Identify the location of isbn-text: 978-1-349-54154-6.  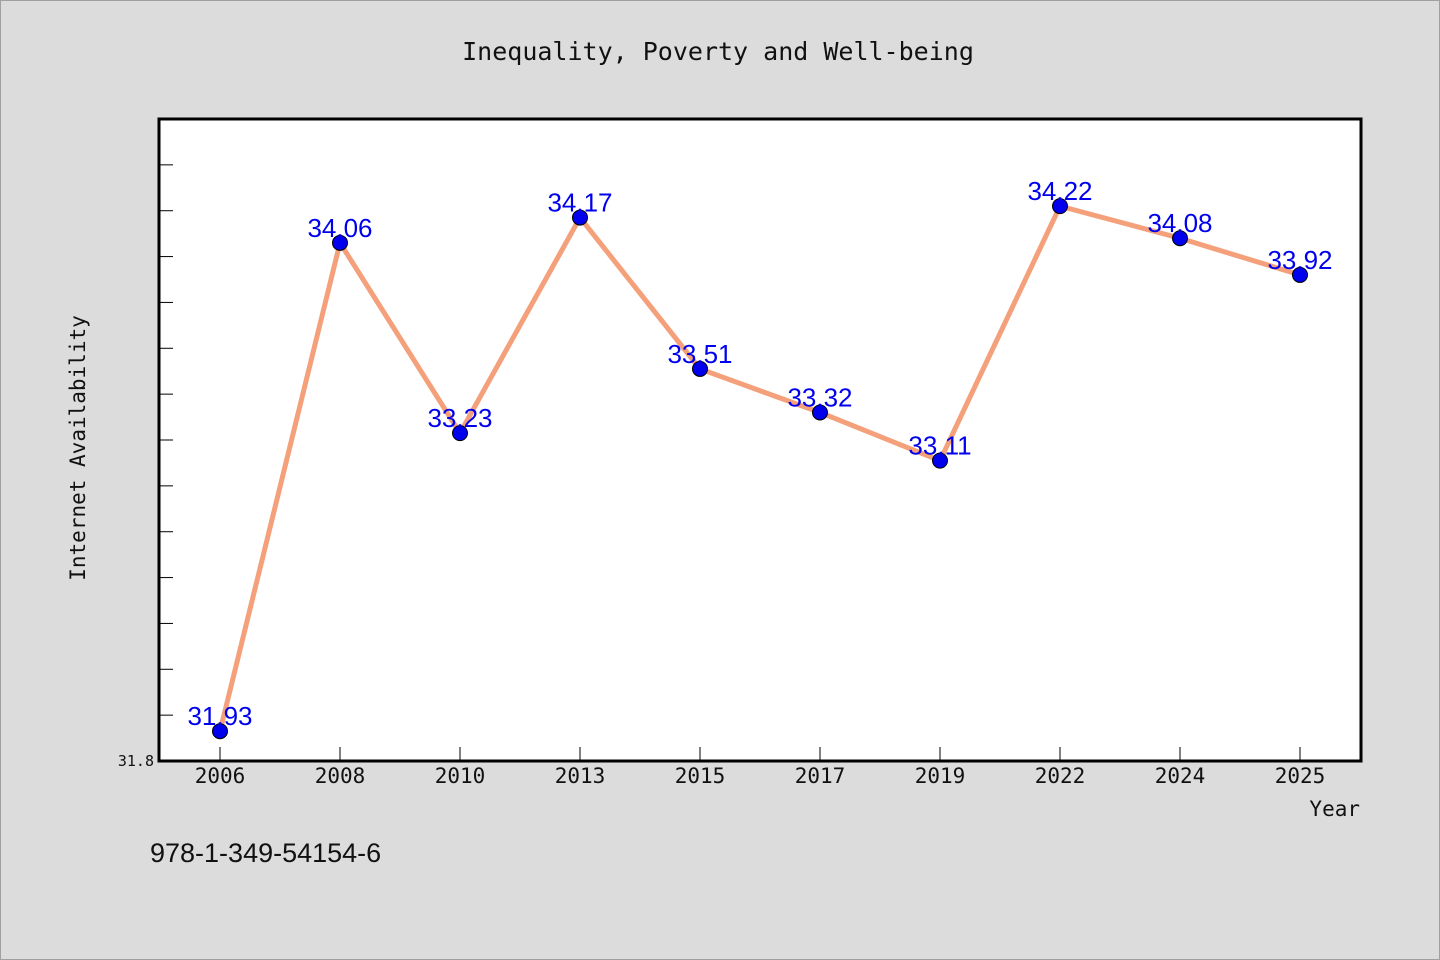
(265, 853).